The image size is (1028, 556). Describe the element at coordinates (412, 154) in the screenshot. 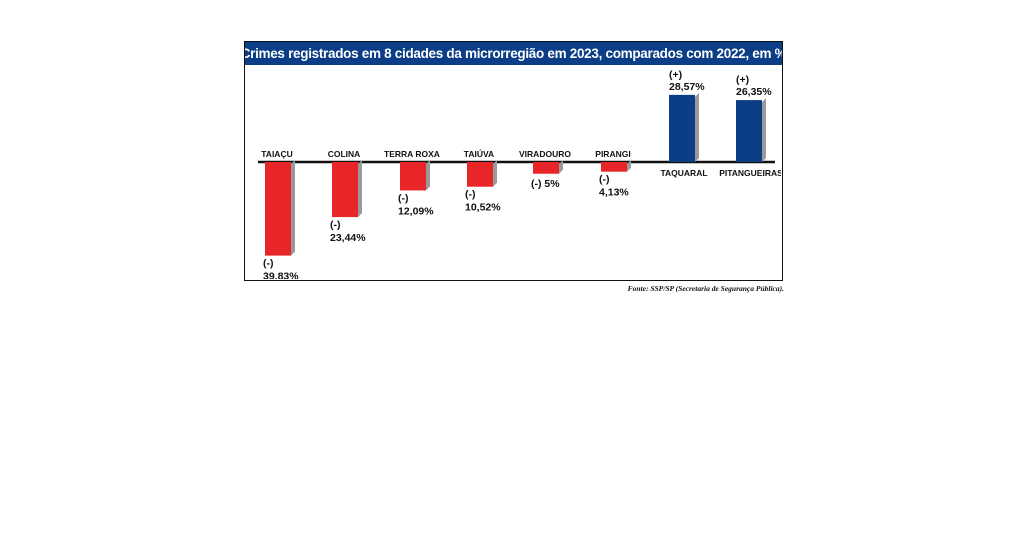

I see `category-label-2: TERRA ROXA` at that location.